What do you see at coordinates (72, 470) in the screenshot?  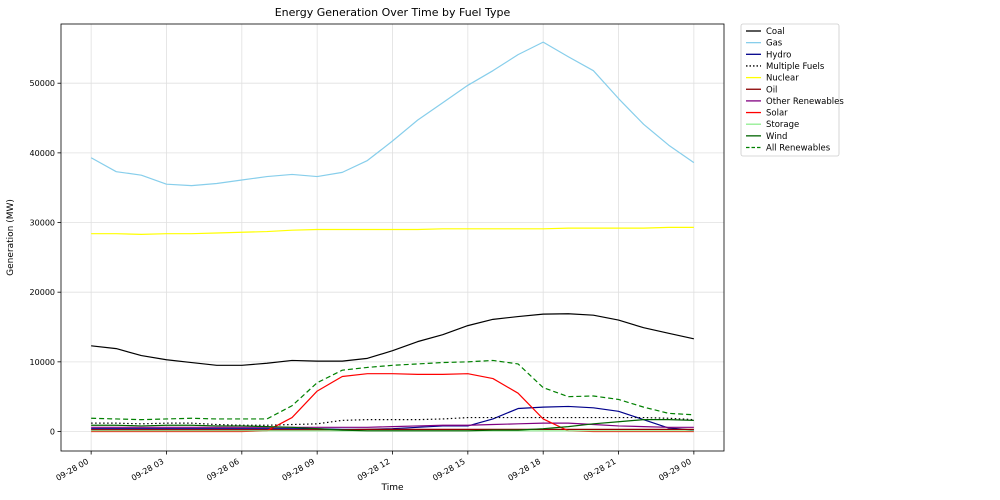 I see `x-tick-label: 09-28 00` at bounding box center [72, 470].